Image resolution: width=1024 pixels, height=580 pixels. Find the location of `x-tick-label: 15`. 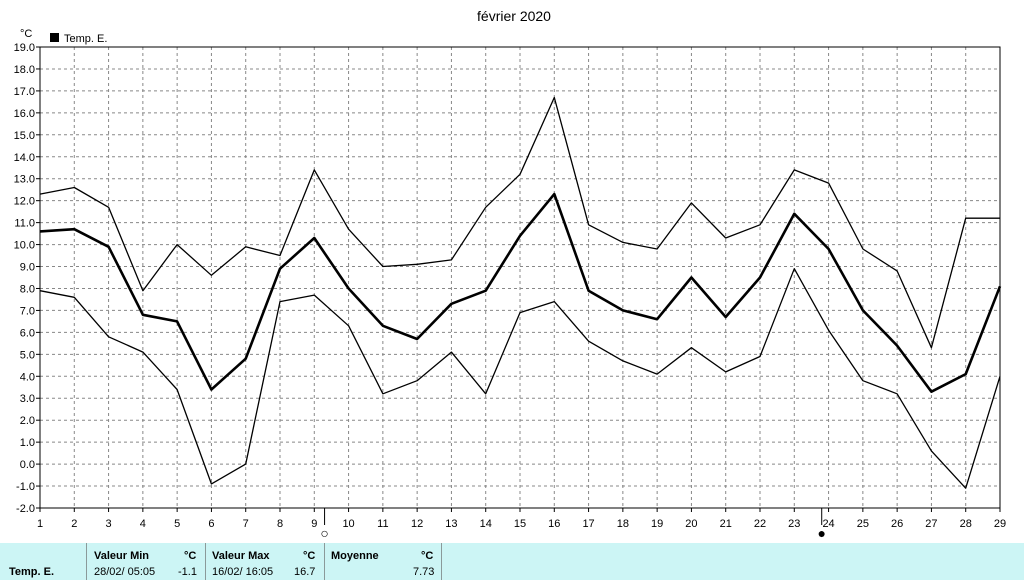

x-tick-label: 15 is located at coordinates (520, 524).